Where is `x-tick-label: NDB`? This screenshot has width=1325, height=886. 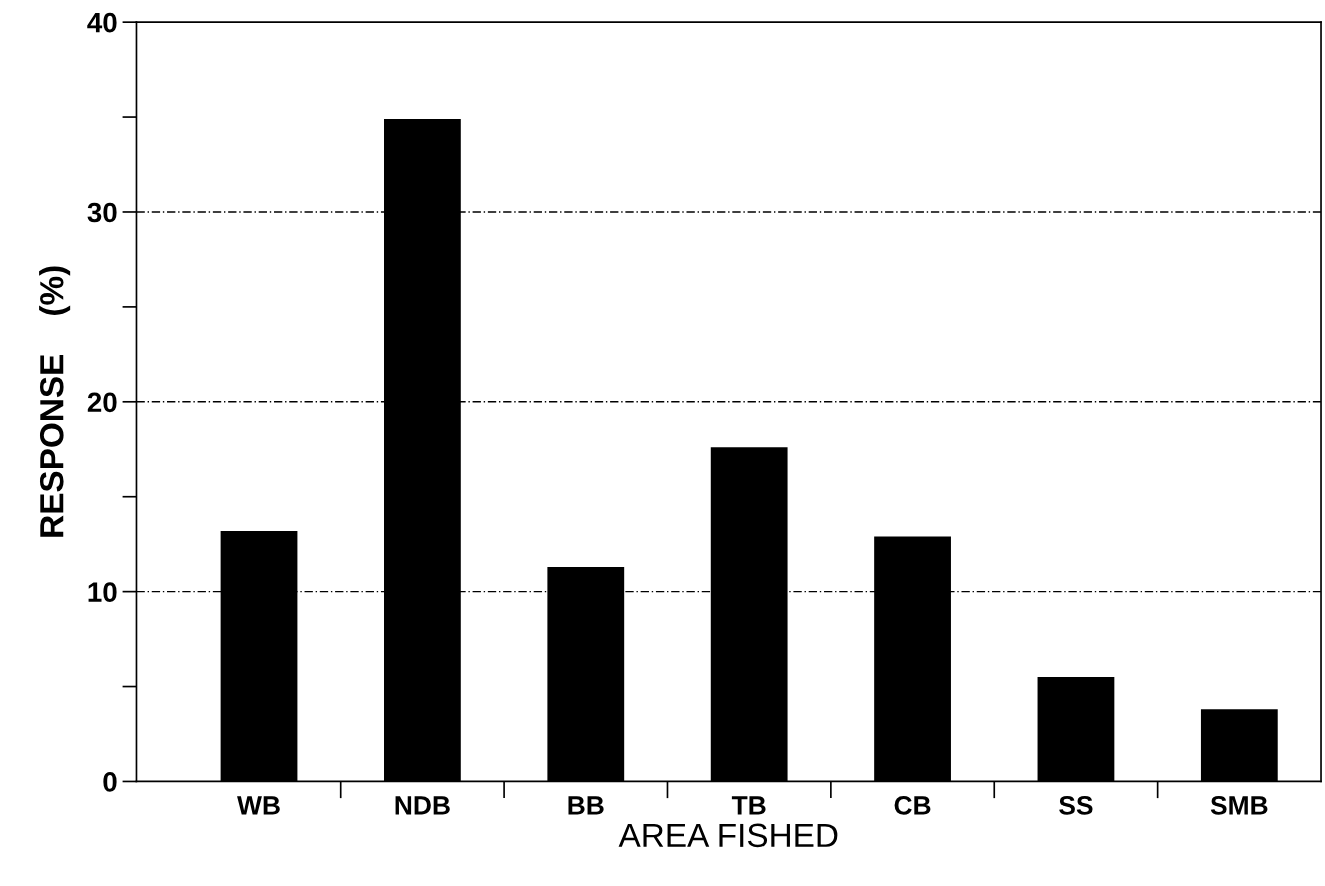 x-tick-label: NDB is located at coordinates (422, 805).